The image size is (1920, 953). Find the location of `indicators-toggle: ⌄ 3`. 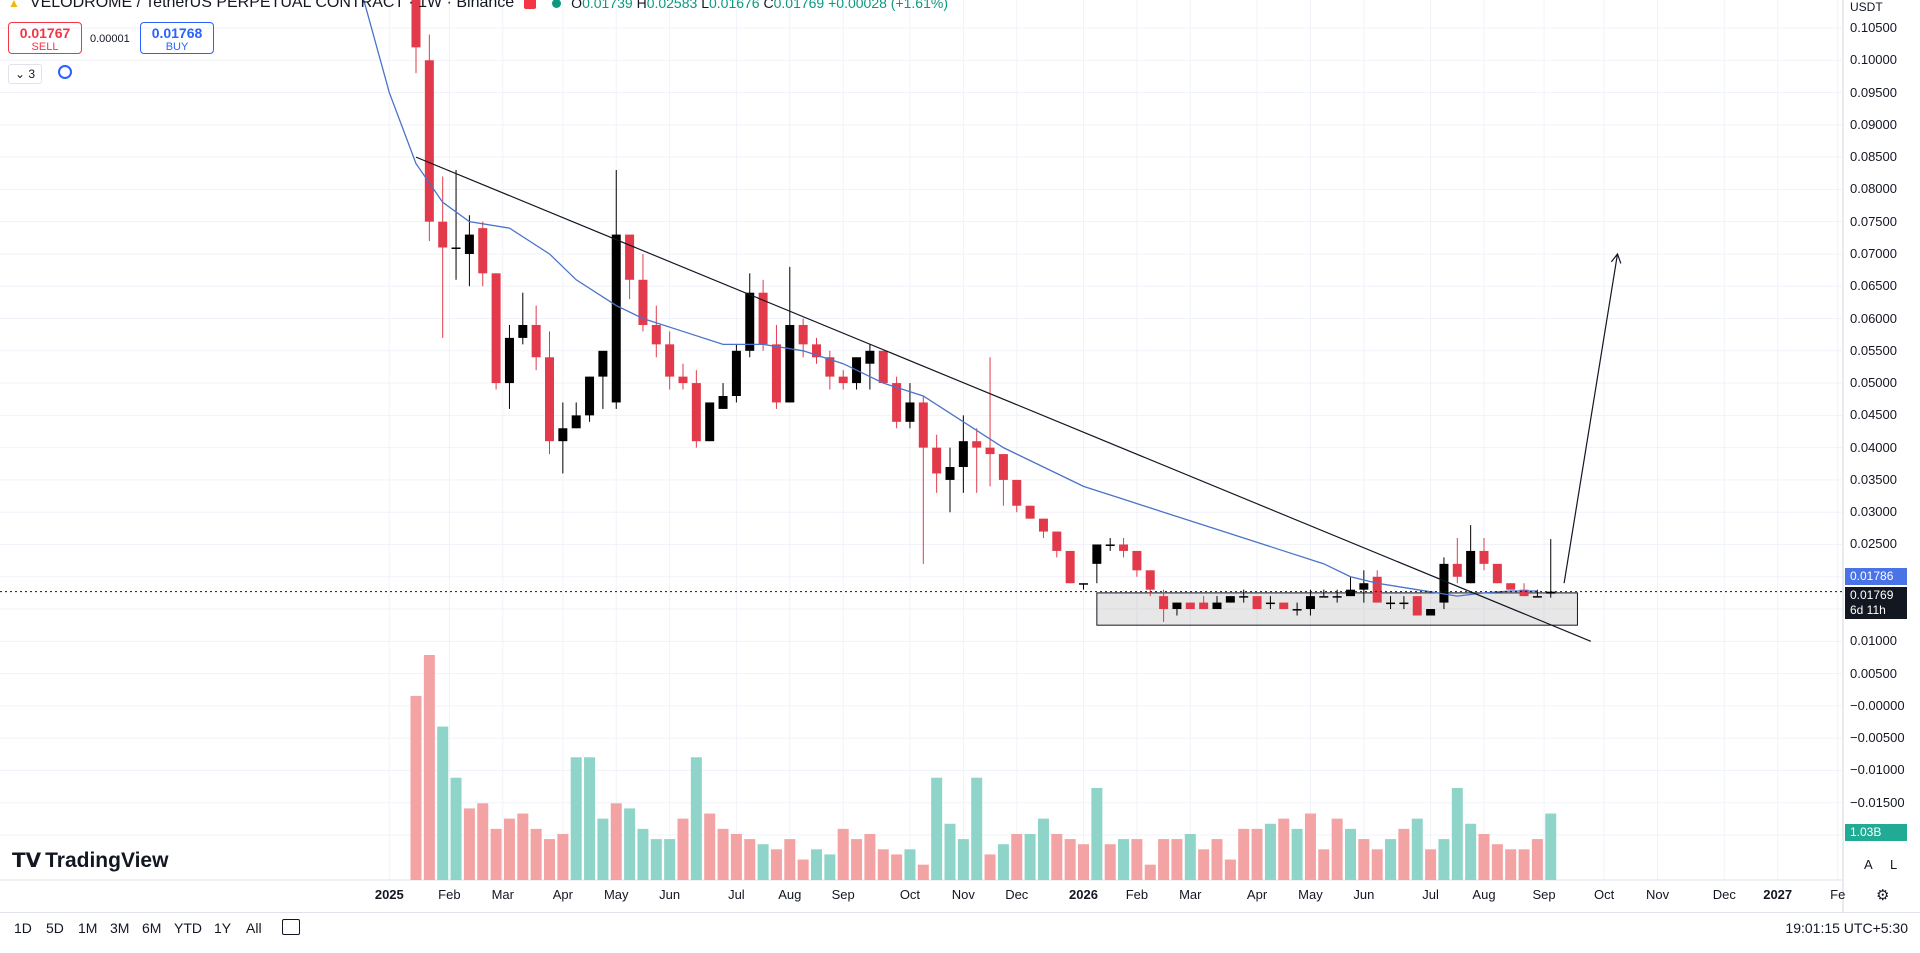

indicators-toggle: ⌄ 3 is located at coordinates (25, 74).